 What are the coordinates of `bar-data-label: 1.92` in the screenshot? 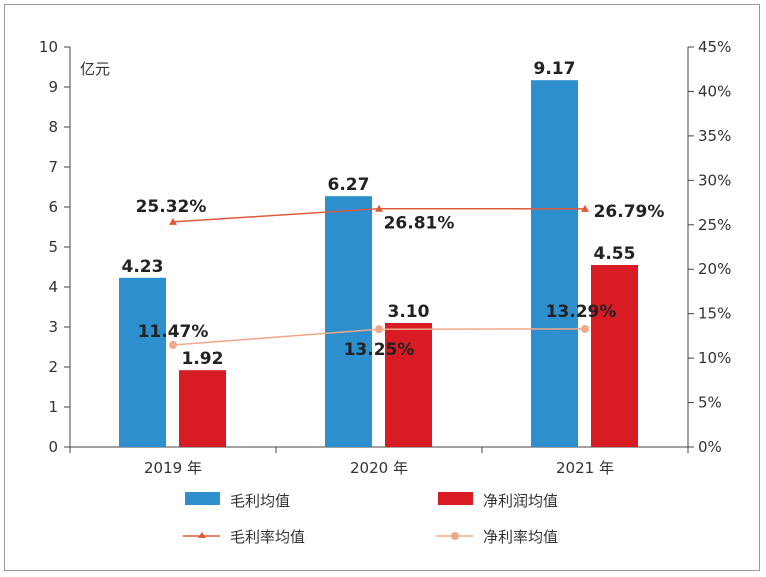 It's located at (203, 359).